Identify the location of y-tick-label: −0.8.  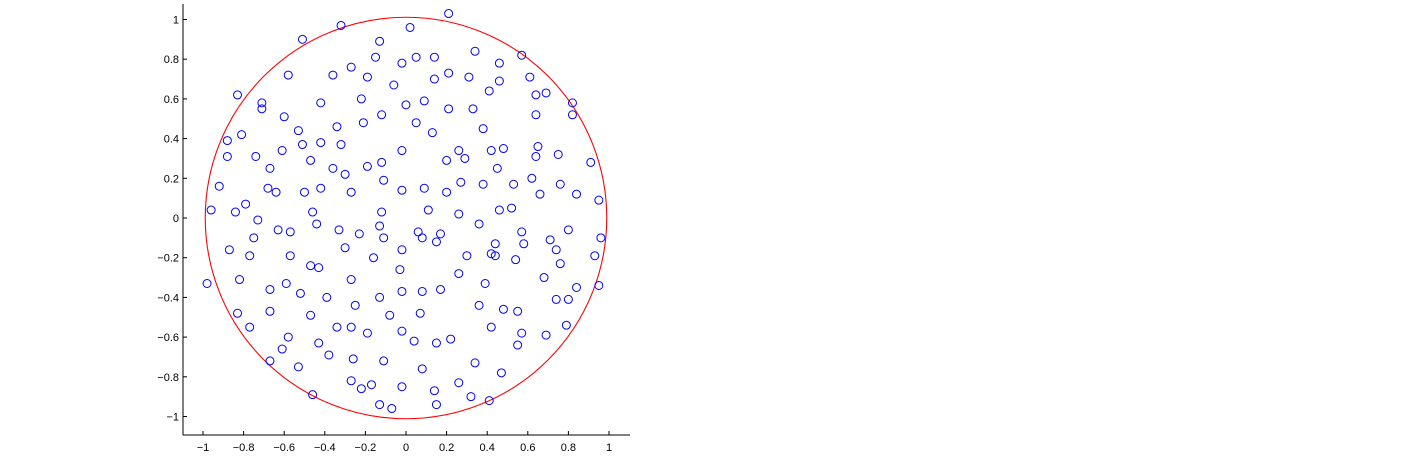
(168, 378).